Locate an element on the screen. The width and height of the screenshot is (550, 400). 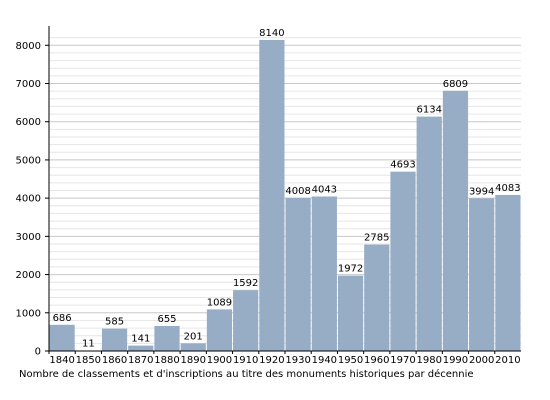
bar-1910 is located at coordinates (246, 320).